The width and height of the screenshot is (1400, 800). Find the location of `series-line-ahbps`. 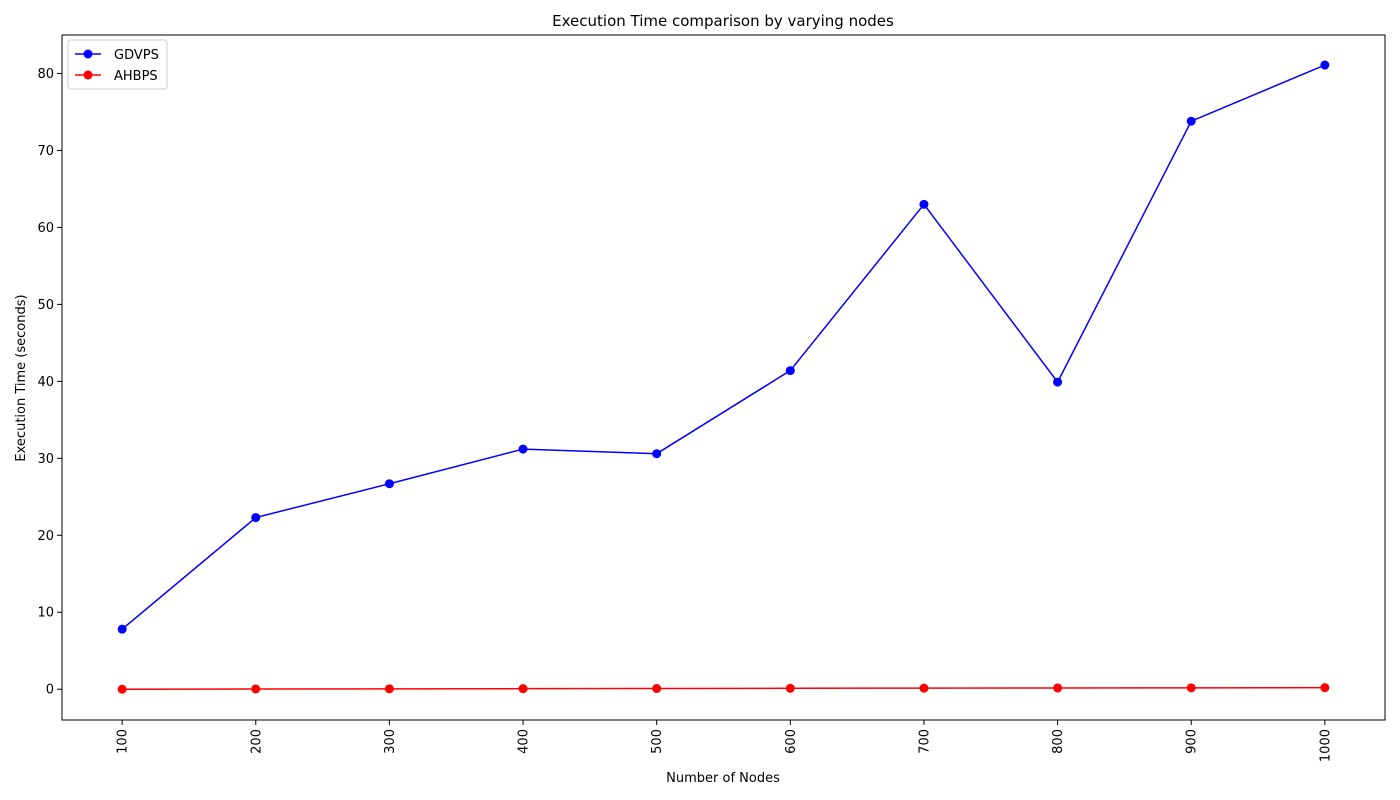

series-line-ahbps is located at coordinates (723, 688).